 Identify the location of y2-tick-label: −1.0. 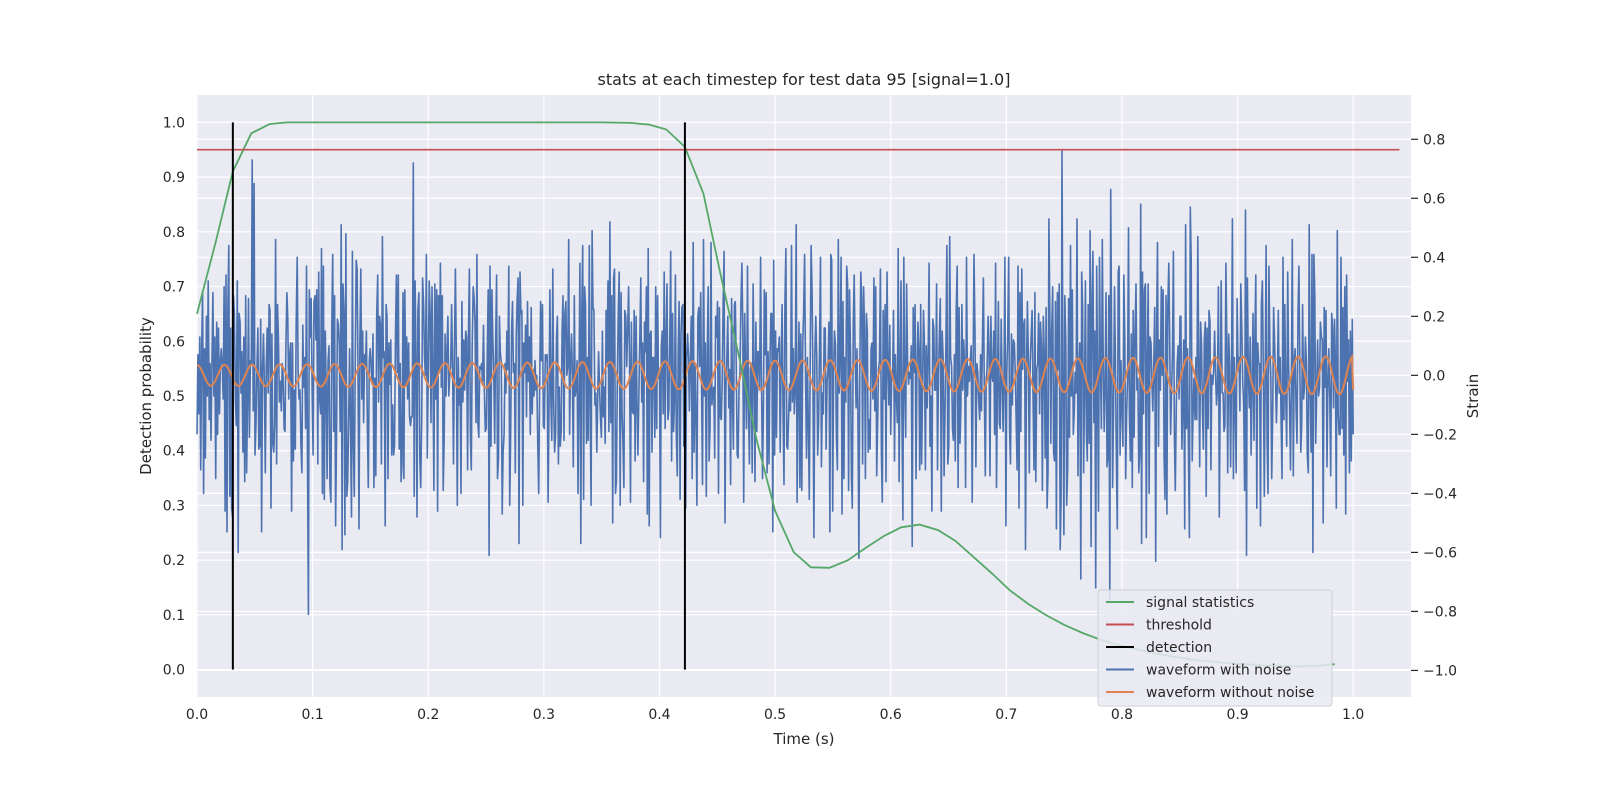
(1440, 671).